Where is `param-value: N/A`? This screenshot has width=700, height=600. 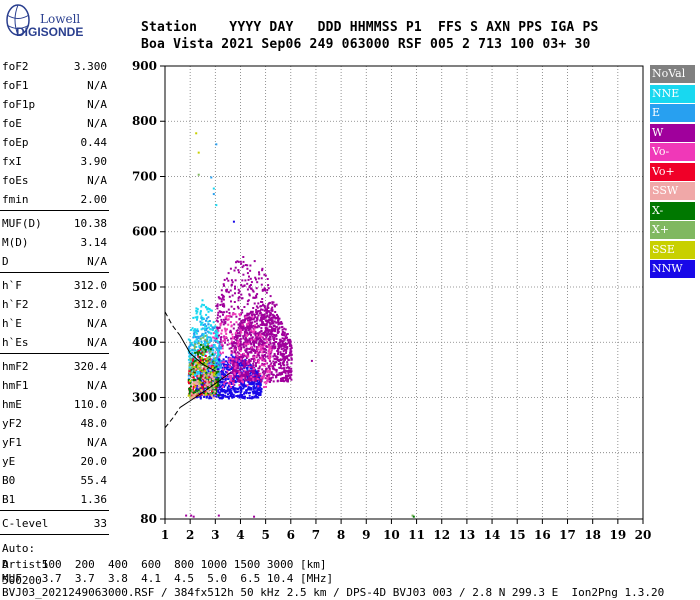 param-value: N/A is located at coordinates (97, 104).